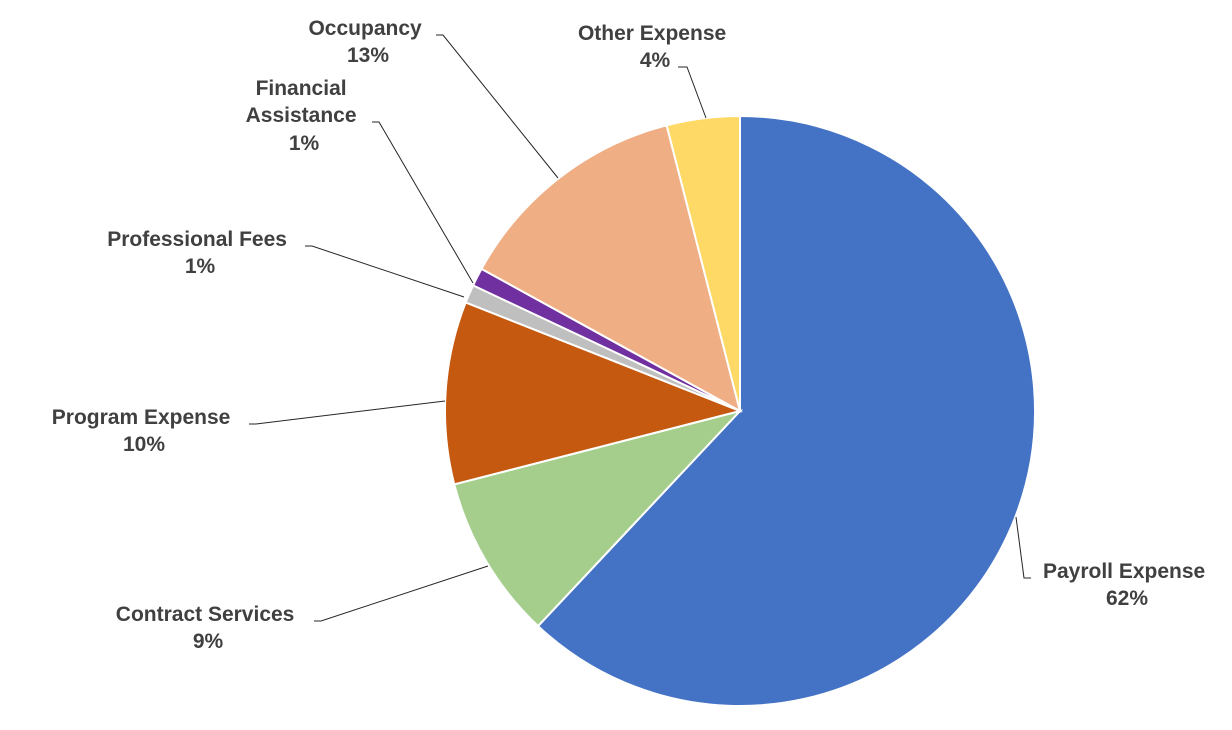  I want to click on label-occupancy-name: Occupancy, so click(365, 28).